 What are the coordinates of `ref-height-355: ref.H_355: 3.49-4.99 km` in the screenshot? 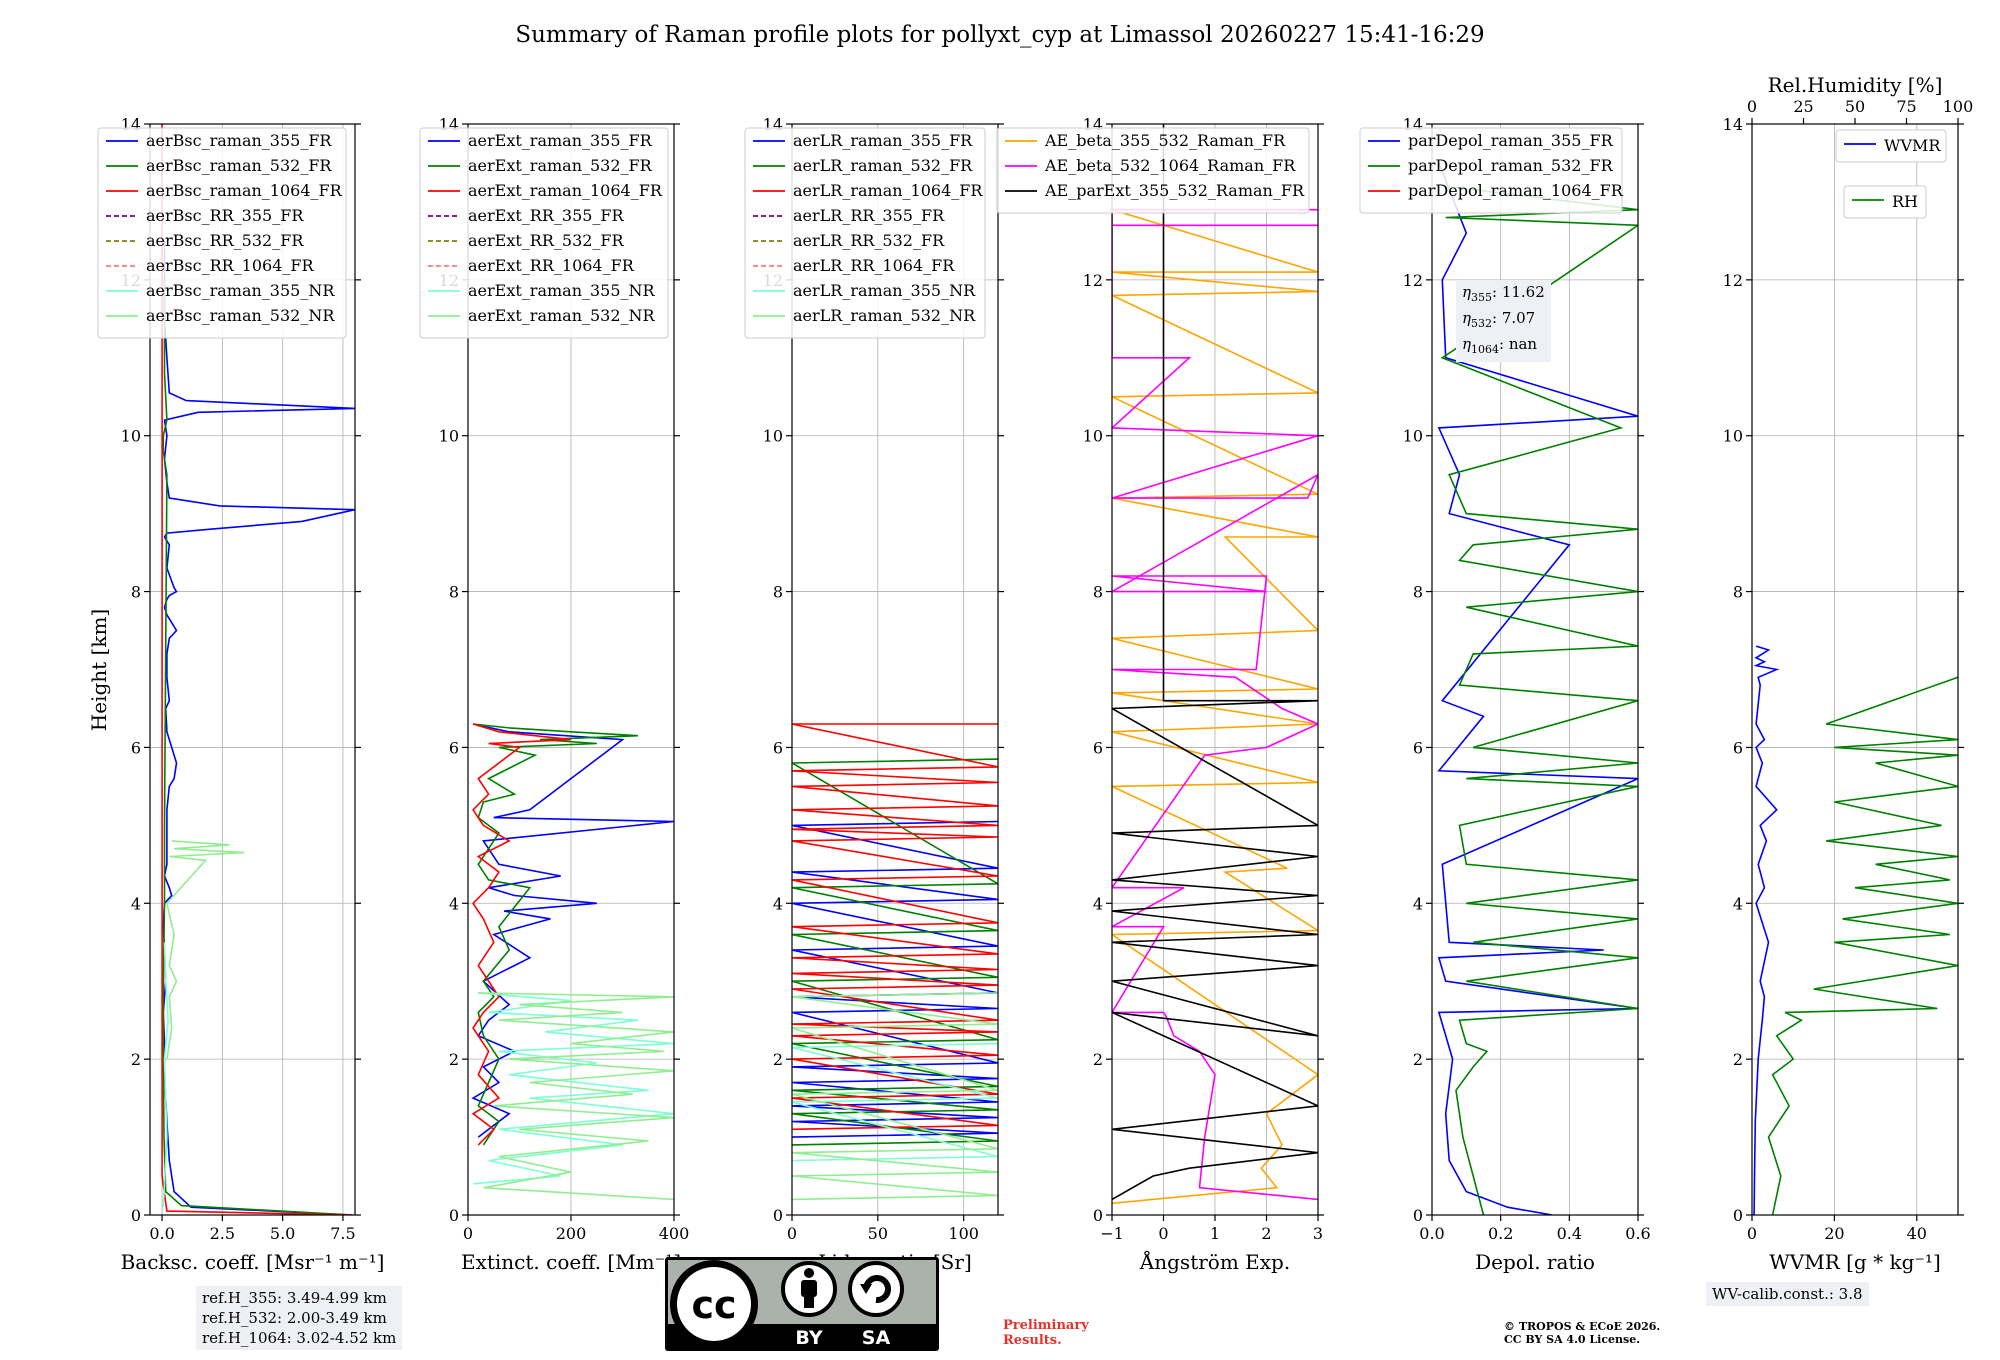 It's located at (294, 1298).